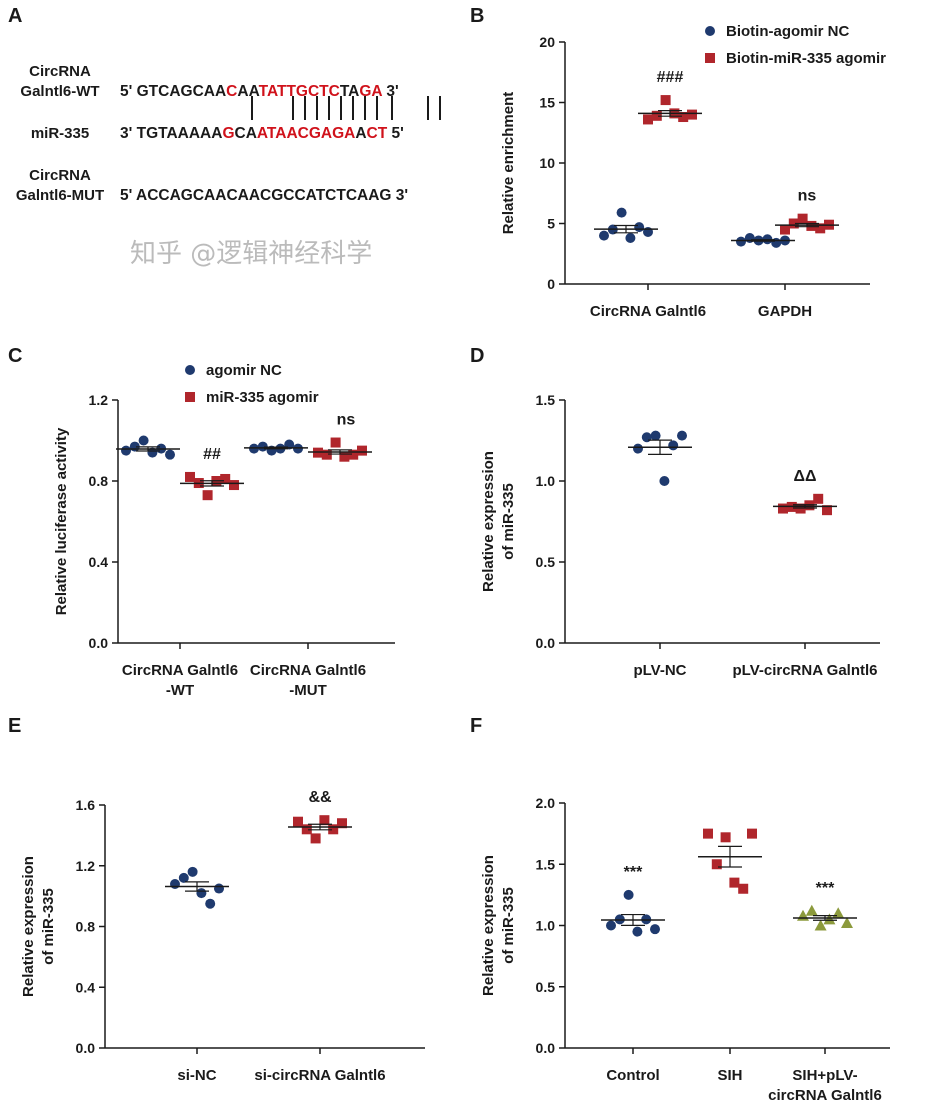 This screenshot has height=1109, width=927. What do you see at coordinates (546, 803) in the screenshot?
I see `y-tick-label: 2.0` at bounding box center [546, 803].